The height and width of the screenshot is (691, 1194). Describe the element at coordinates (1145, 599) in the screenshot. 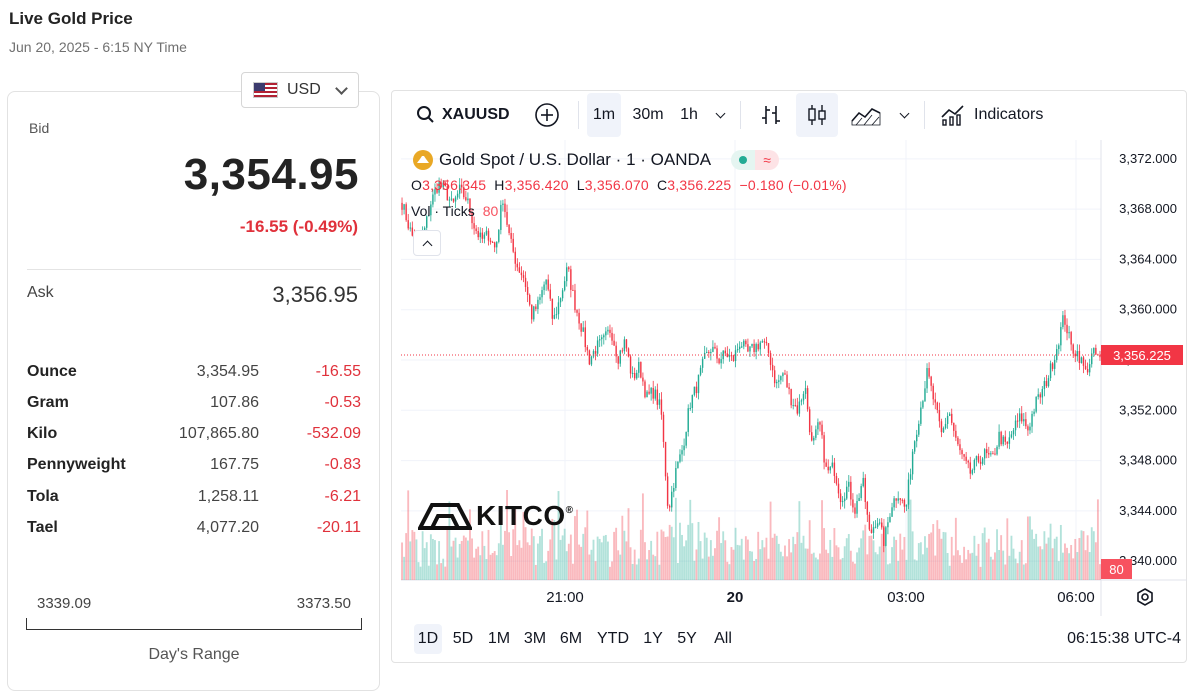

I see `chart-settings-button` at that location.